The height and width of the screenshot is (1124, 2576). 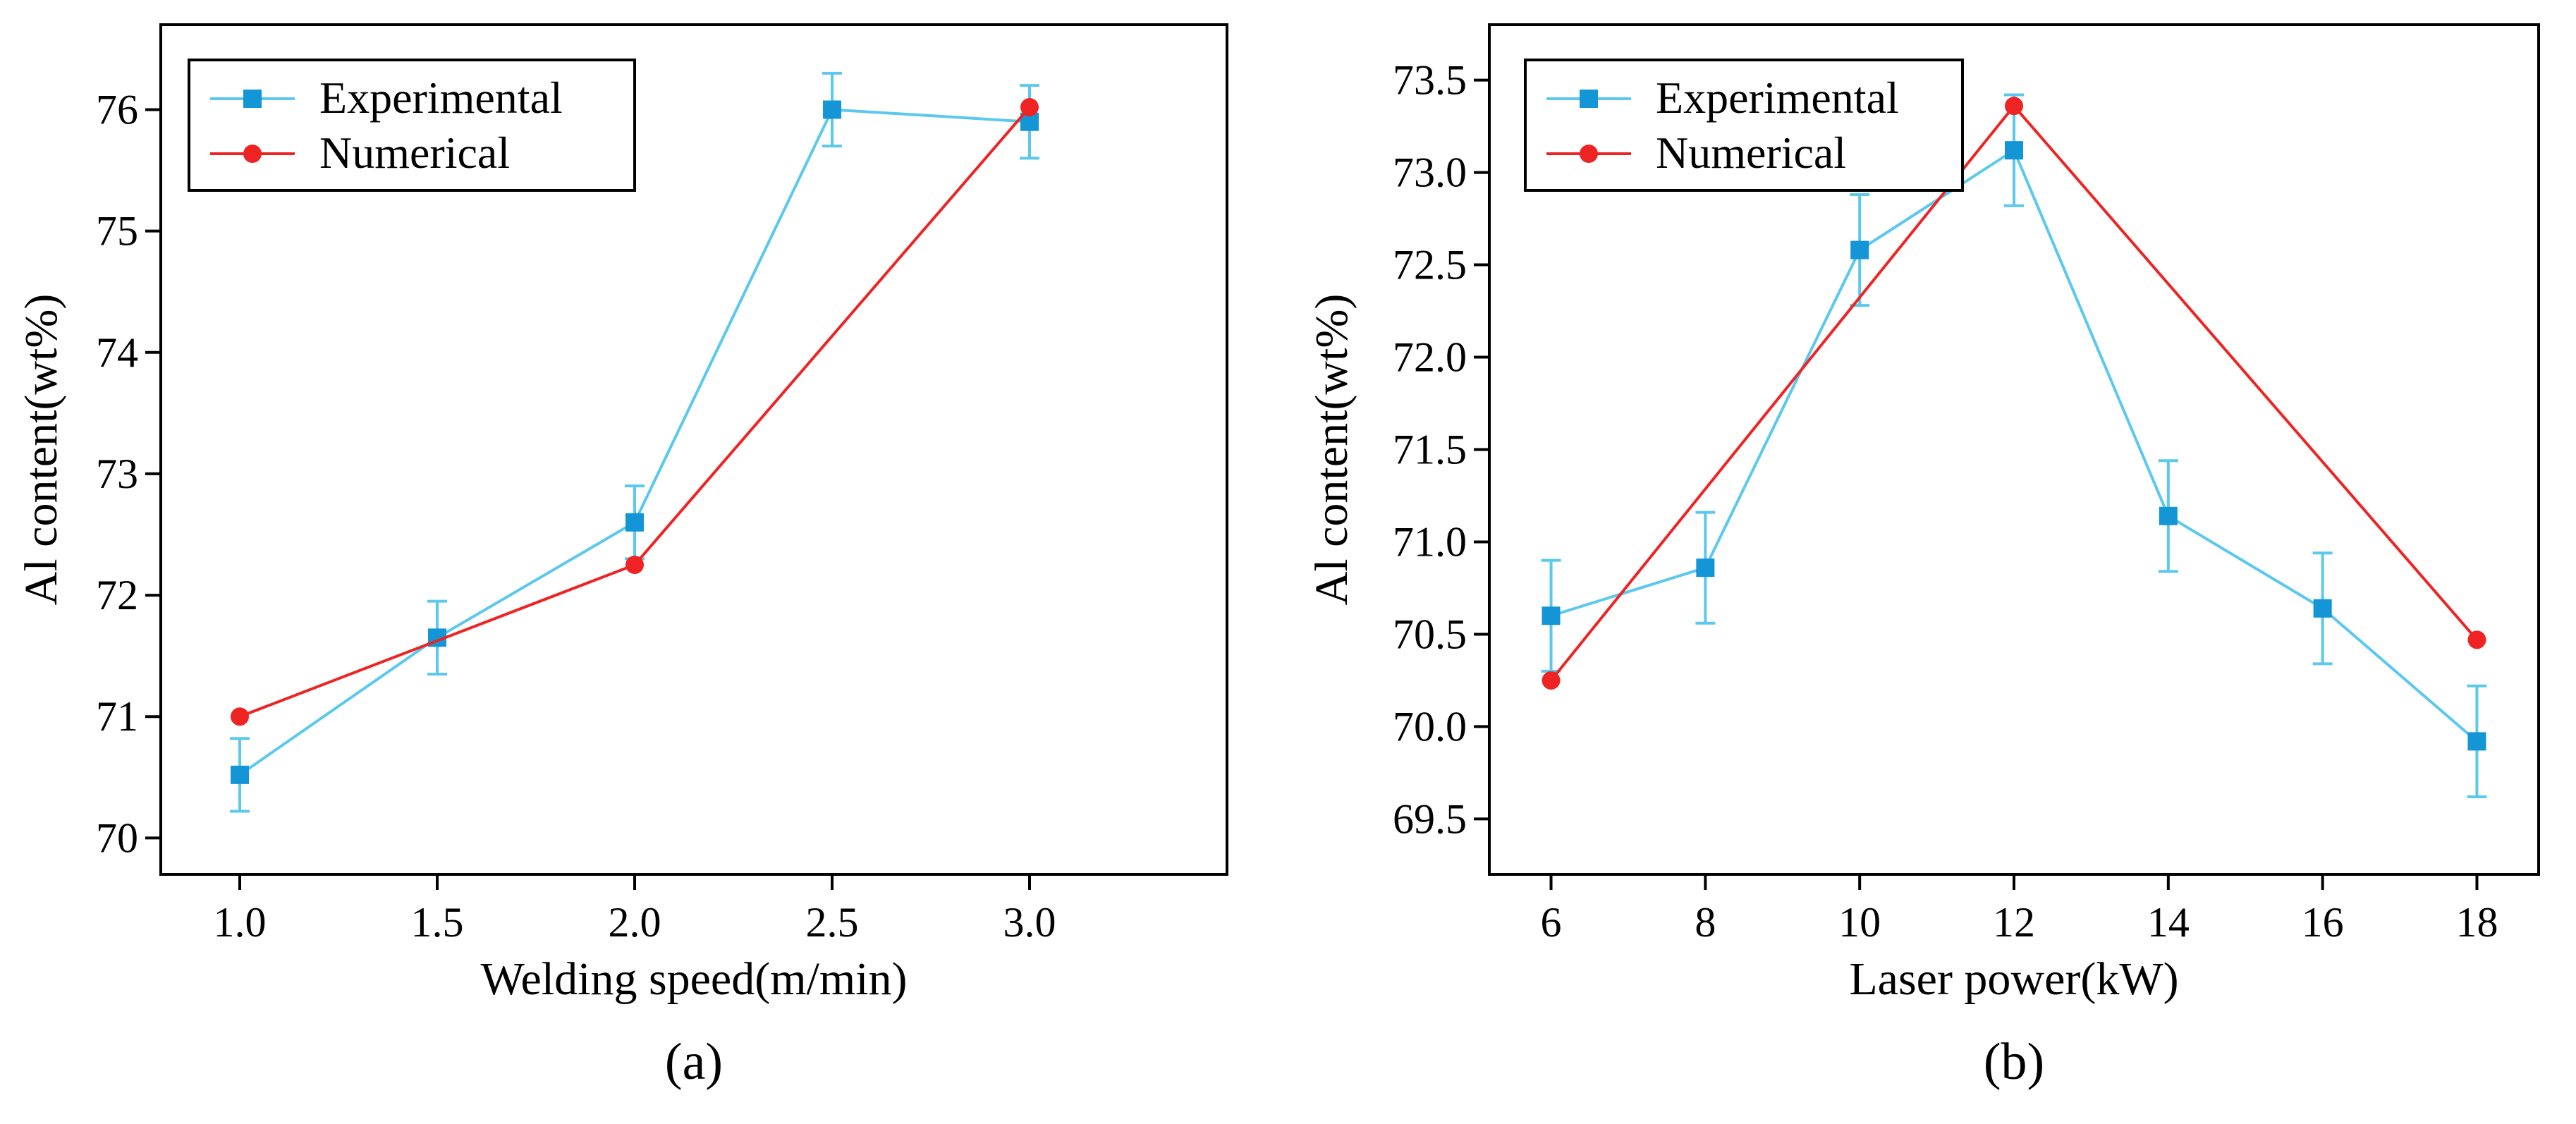 I want to click on y-tick-label: 73.0, so click(x=1430, y=172).